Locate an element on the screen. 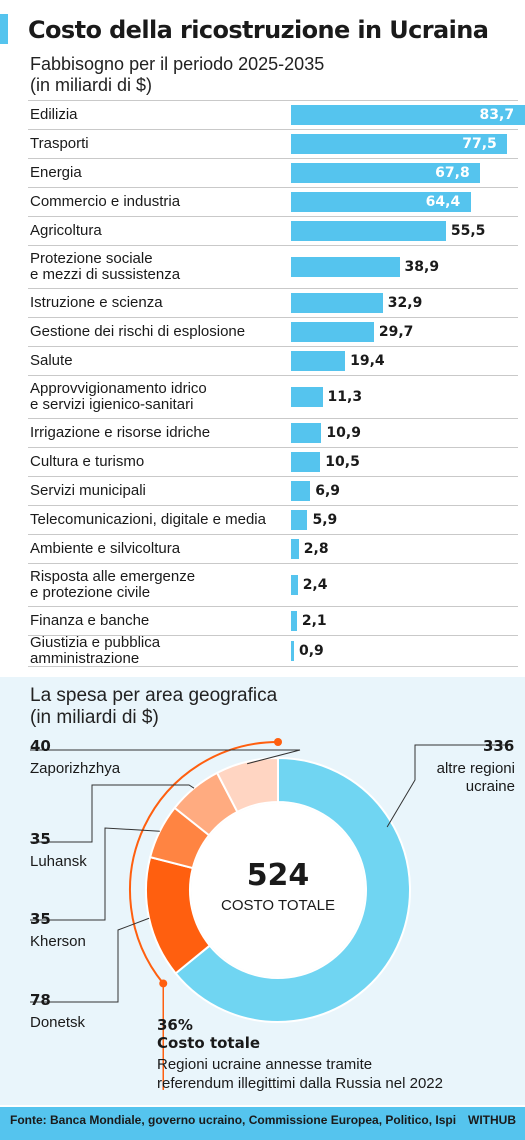  bar-value-label: 29,7 is located at coordinates (396, 331).